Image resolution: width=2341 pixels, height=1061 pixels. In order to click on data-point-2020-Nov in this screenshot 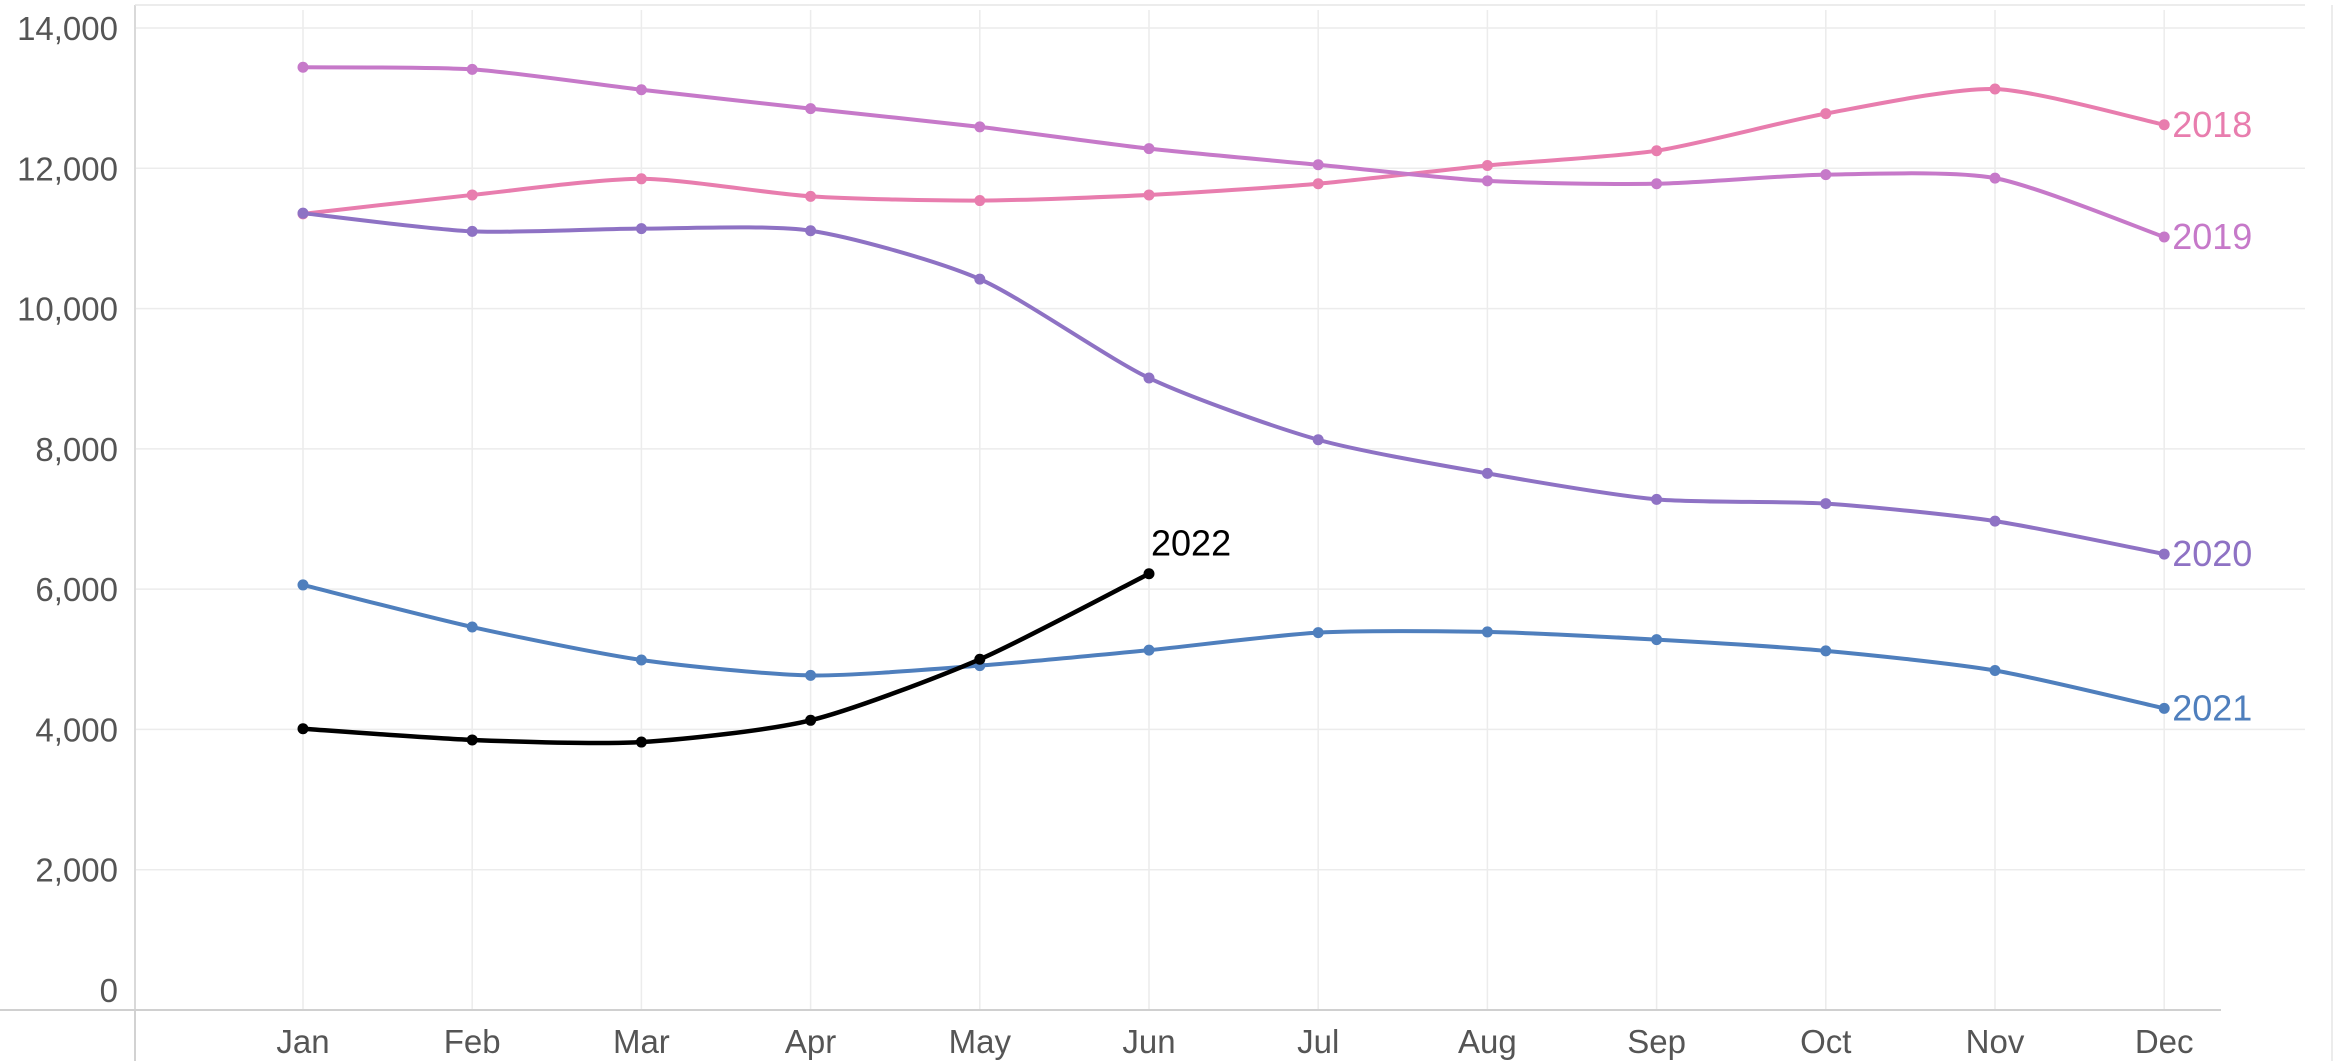, I will do `click(1995, 521)`.